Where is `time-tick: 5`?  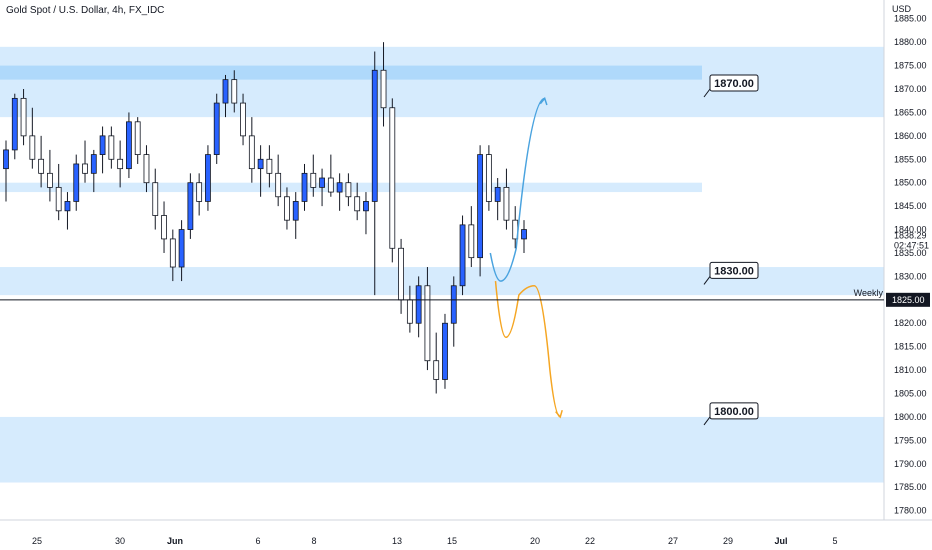 time-tick: 5 is located at coordinates (834, 541).